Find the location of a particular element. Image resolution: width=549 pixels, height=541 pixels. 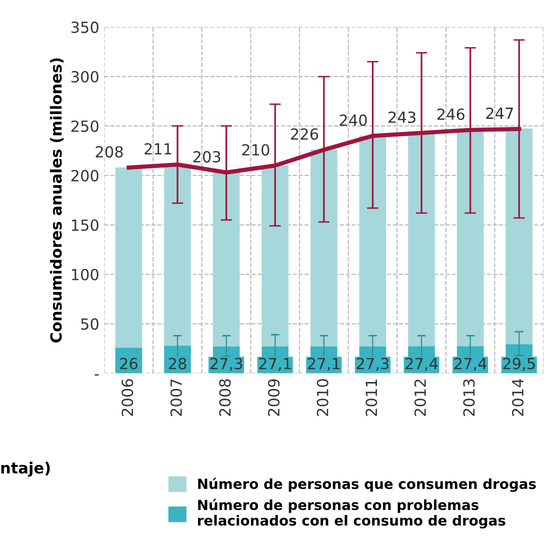

x-tick-label: 2009 is located at coordinates (274, 397).